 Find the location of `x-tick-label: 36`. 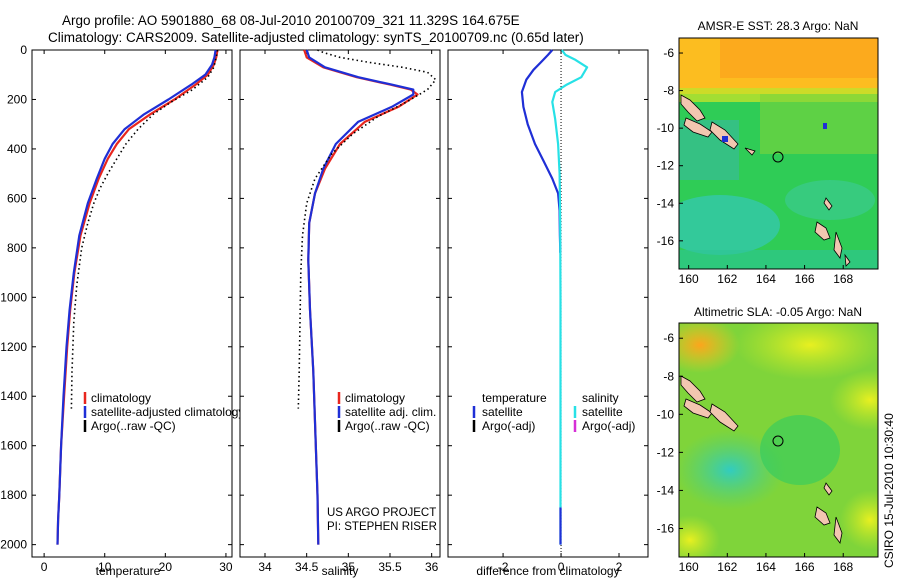

x-tick-label: 36 is located at coordinates (432, 567).